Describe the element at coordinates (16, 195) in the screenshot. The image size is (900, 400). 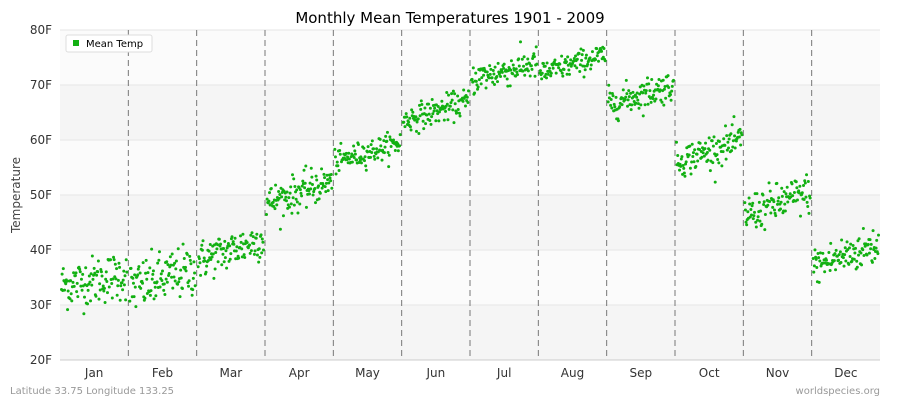
I see `y-axis-label: Temperature` at that location.